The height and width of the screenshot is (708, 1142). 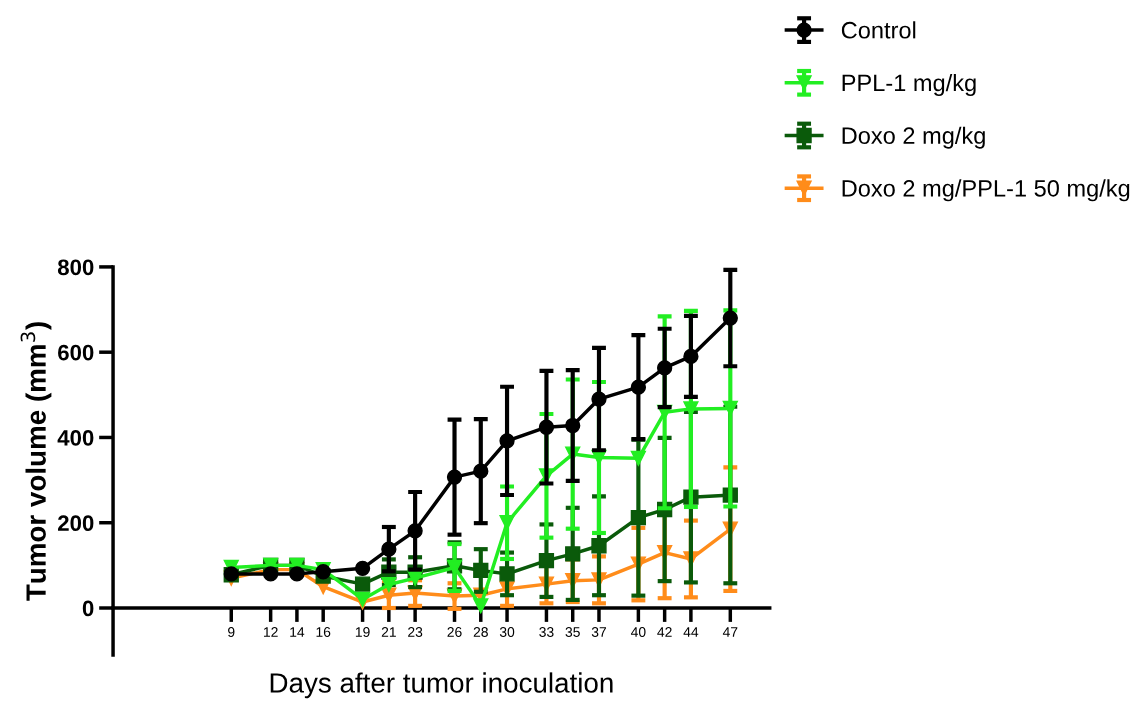 I want to click on y-tick-label: 200, so click(x=76, y=523).